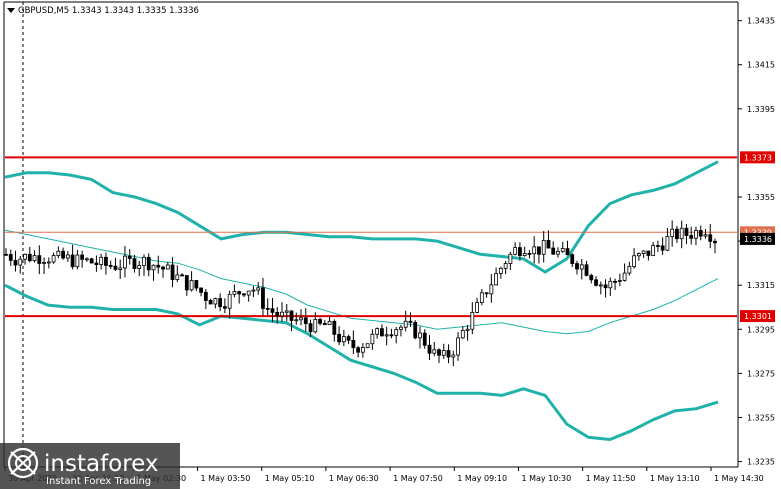 The height and width of the screenshot is (489, 781). What do you see at coordinates (761, 21) in the screenshot?
I see `price-tick-label: 1.3435` at bounding box center [761, 21].